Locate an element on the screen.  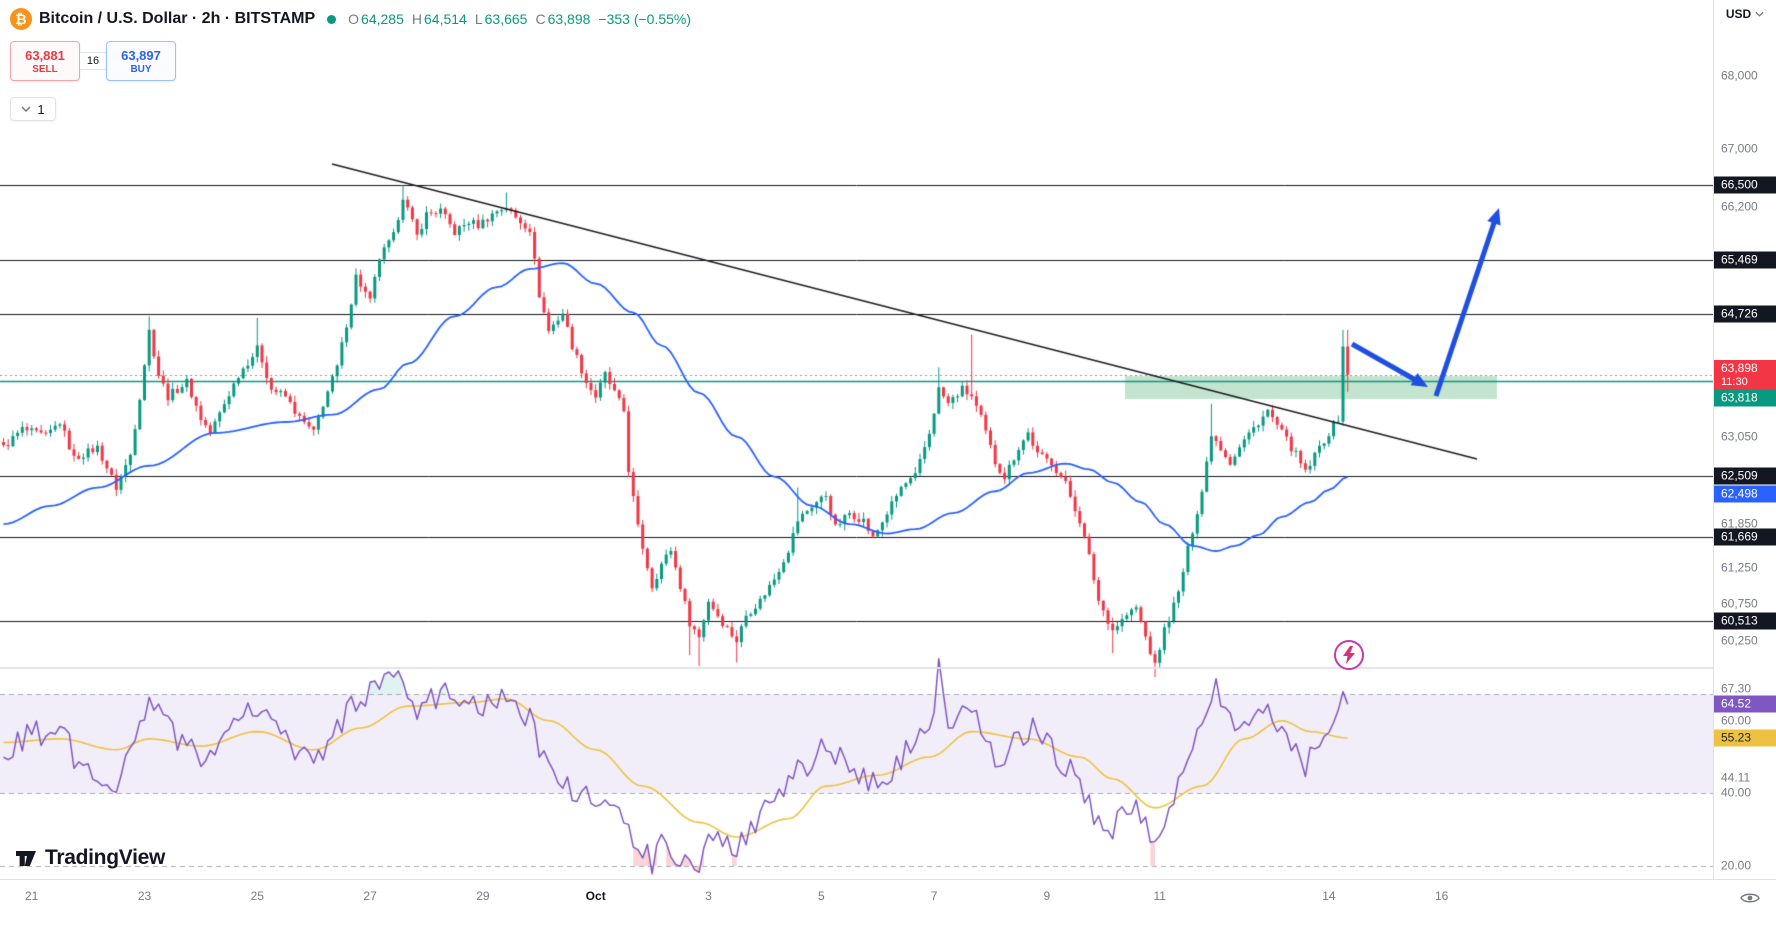
eye-icon is located at coordinates (1750, 900).